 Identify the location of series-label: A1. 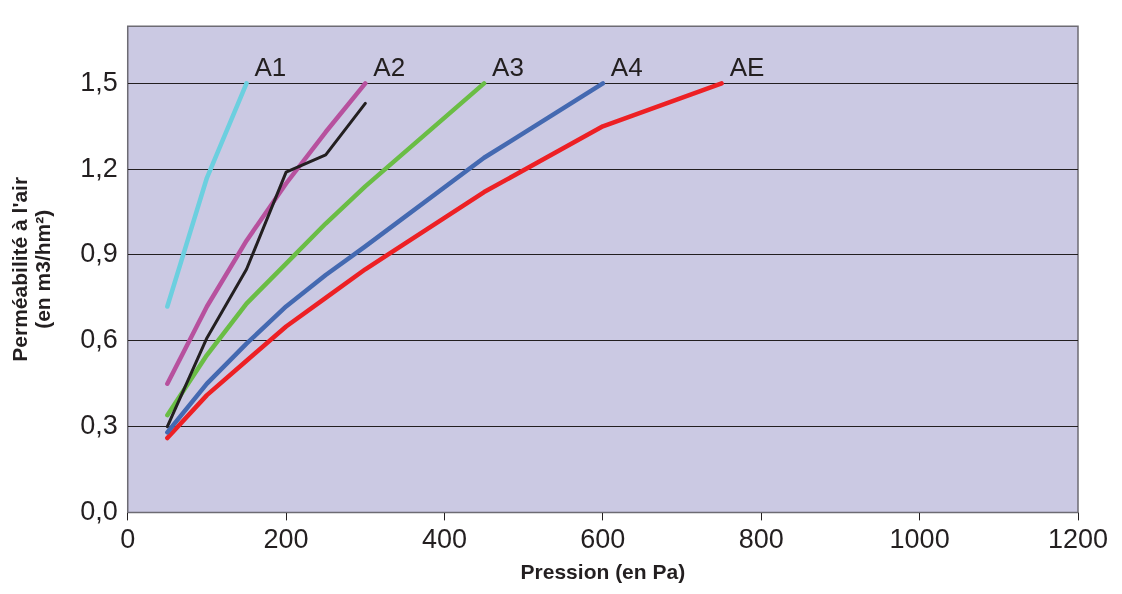
(270, 66).